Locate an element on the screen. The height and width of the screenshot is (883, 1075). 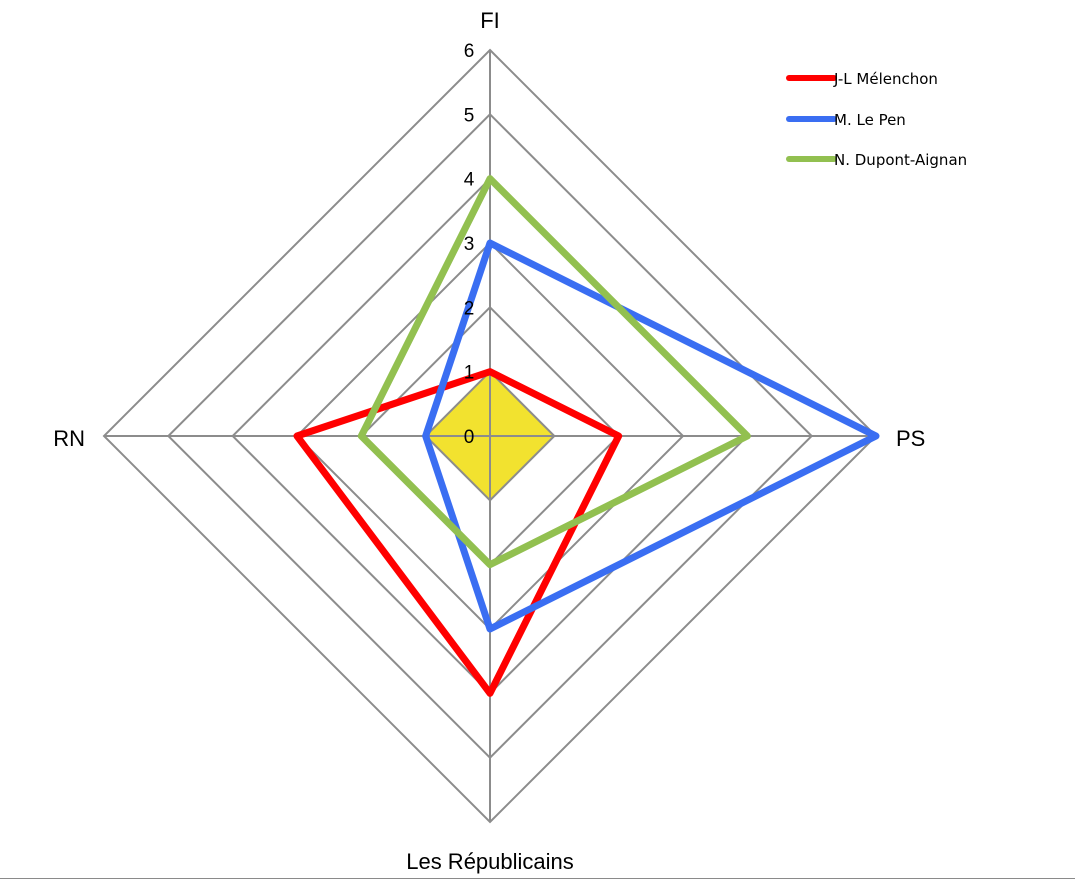
tick-label: 2 is located at coordinates (469, 308).